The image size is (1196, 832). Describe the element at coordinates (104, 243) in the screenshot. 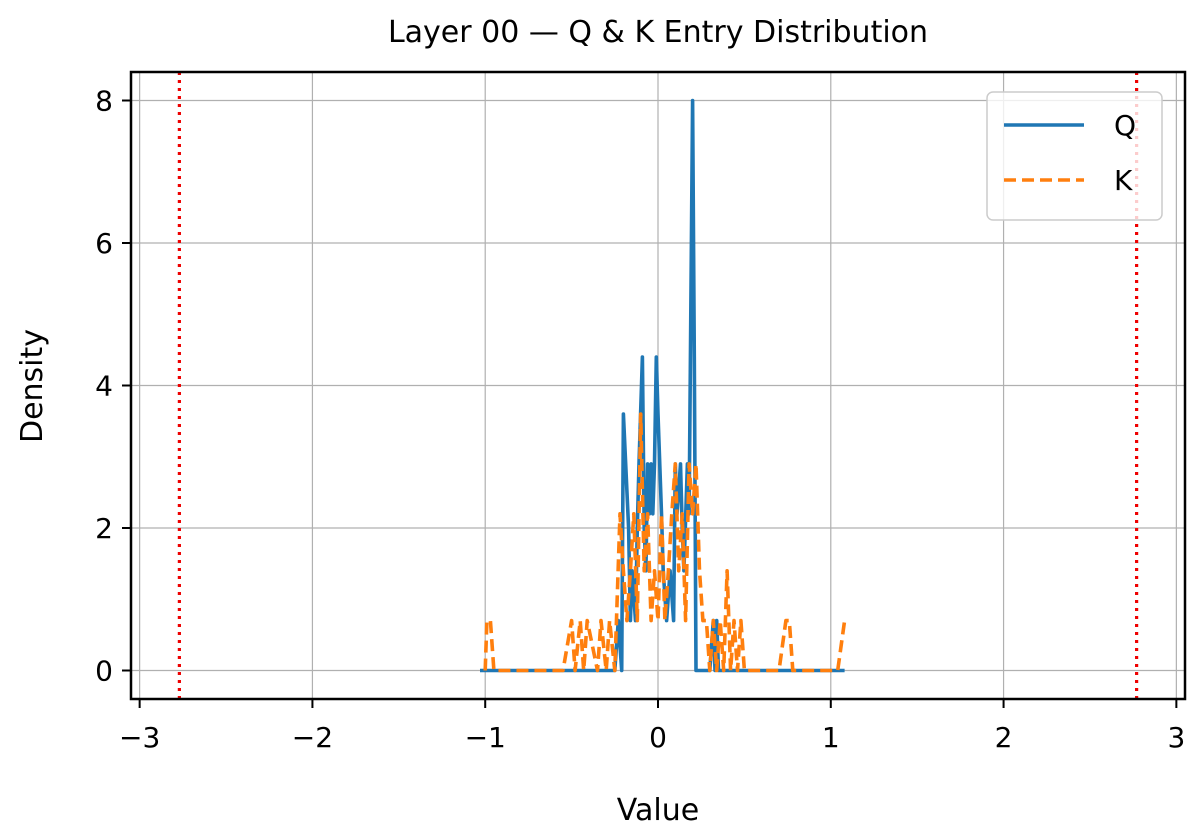

I see `y-tick-label: 6` at that location.